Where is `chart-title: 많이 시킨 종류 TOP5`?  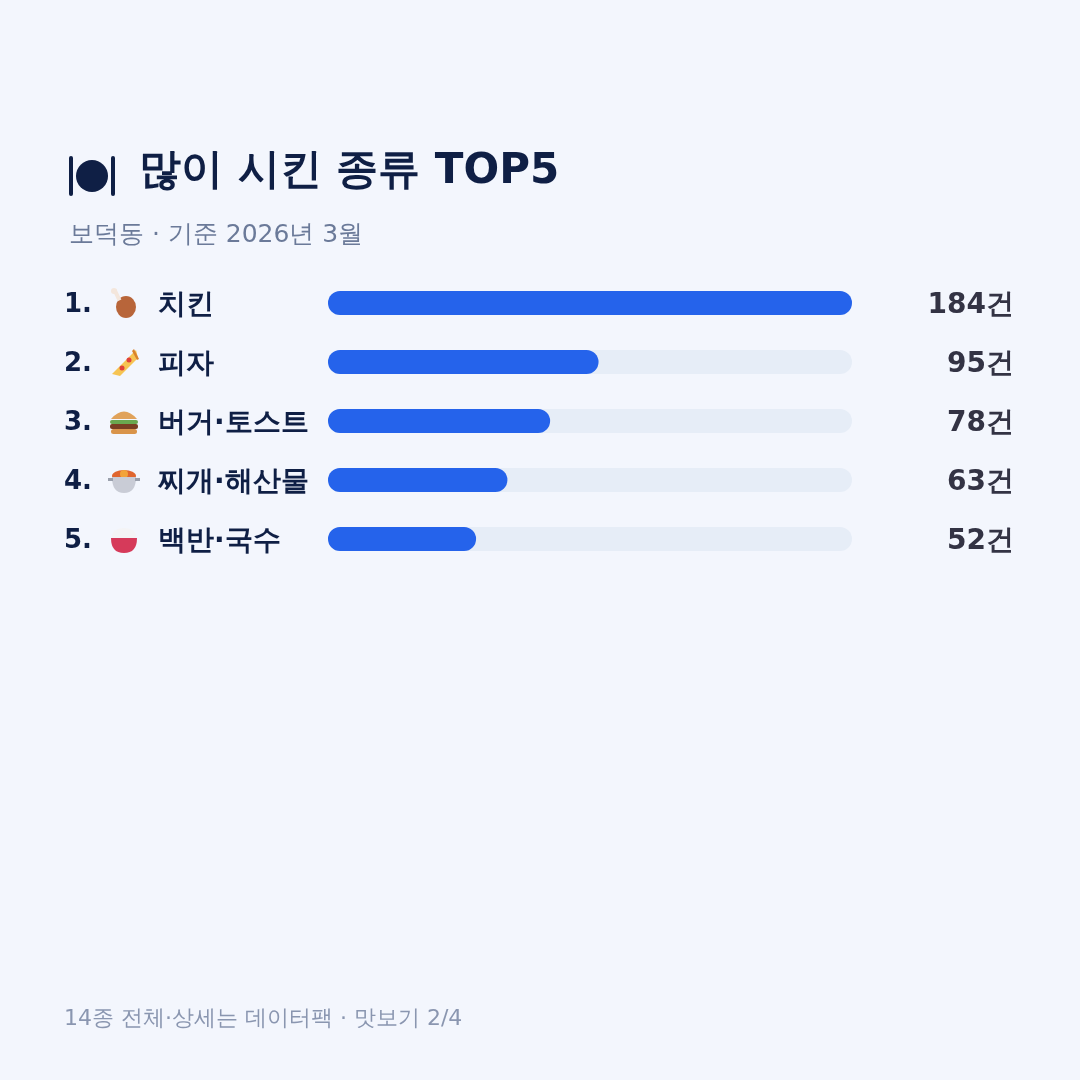 chart-title: 많이 시킨 종류 TOP5 is located at coordinates (349, 168).